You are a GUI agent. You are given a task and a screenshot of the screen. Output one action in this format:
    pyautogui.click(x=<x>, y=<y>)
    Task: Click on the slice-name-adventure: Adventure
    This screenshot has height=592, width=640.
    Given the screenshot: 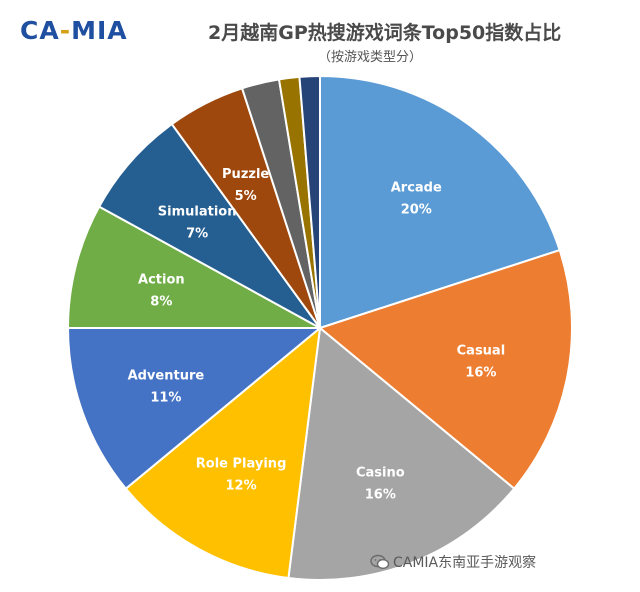 What is the action you would take?
    pyautogui.click(x=166, y=375)
    